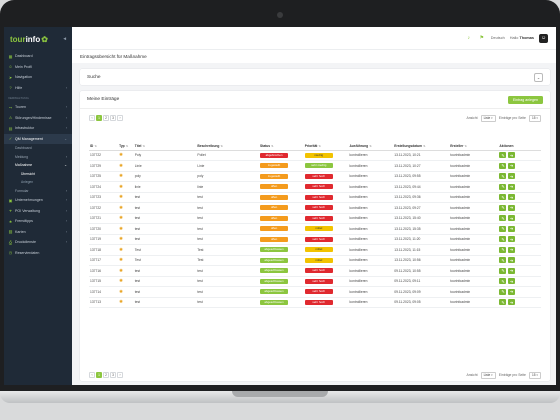 This screenshot has height=420, width=560. What do you see at coordinates (228, 146) in the screenshot?
I see `column-header: Beschreibung⇅` at bounding box center [228, 146].